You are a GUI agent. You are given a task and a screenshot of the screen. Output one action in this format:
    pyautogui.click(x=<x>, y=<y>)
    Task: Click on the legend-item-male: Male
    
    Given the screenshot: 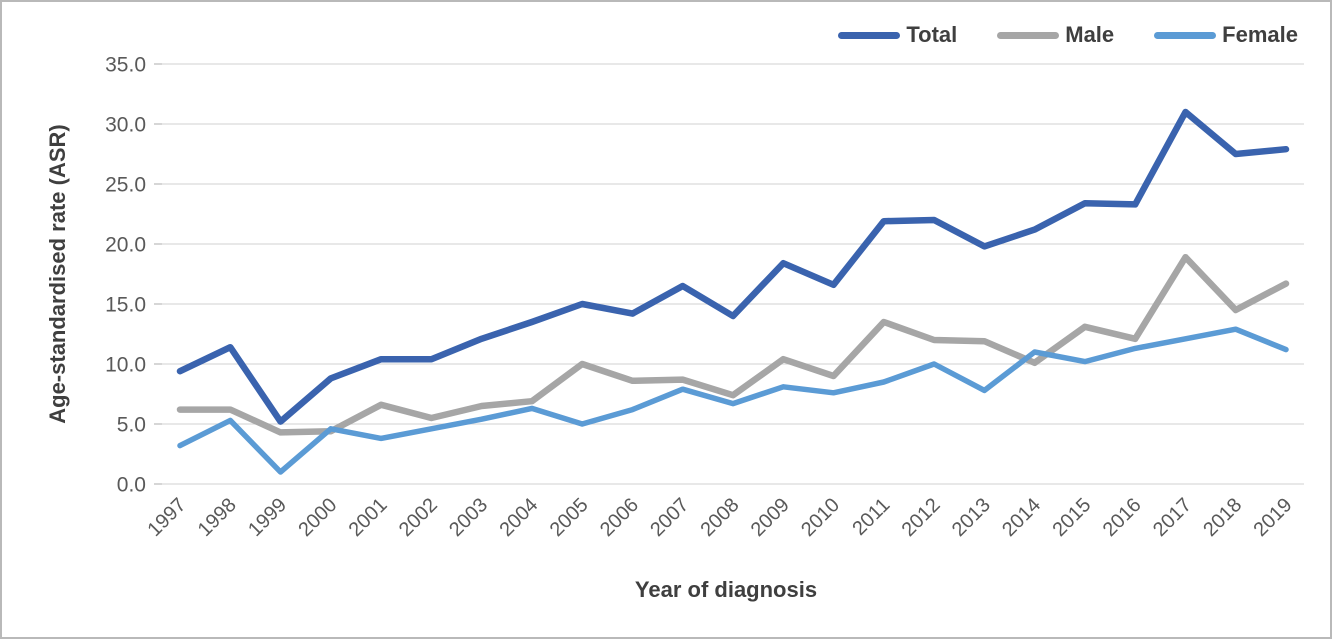 What is the action you would take?
    pyautogui.click(x=1055, y=35)
    